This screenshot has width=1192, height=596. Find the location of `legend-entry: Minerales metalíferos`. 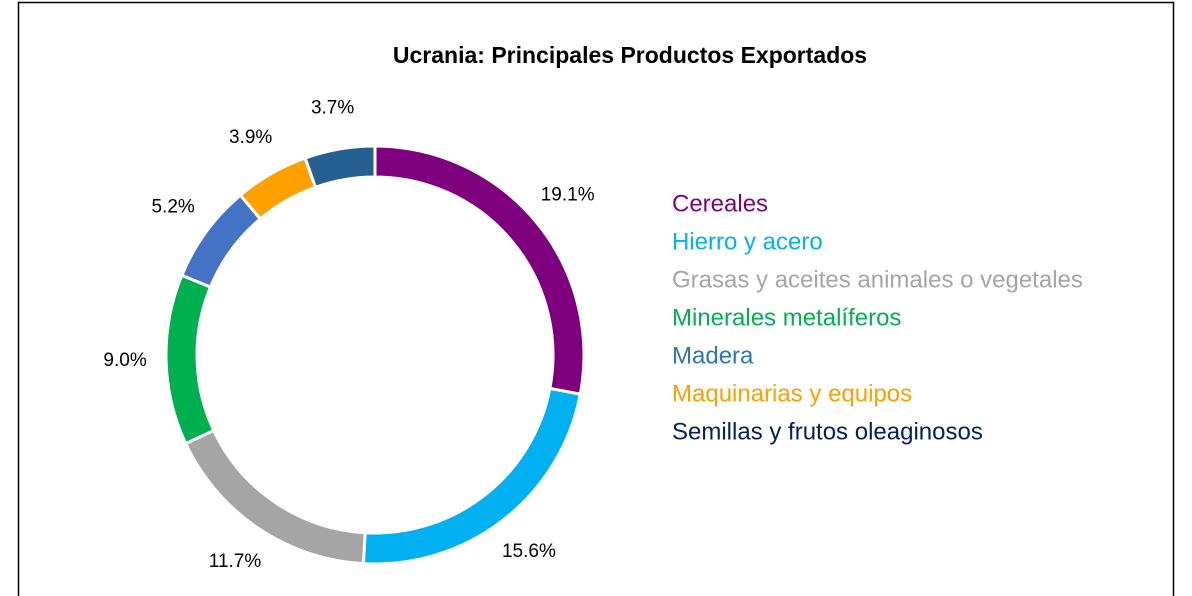

legend-entry: Minerales metalíferos is located at coordinates (786, 317).